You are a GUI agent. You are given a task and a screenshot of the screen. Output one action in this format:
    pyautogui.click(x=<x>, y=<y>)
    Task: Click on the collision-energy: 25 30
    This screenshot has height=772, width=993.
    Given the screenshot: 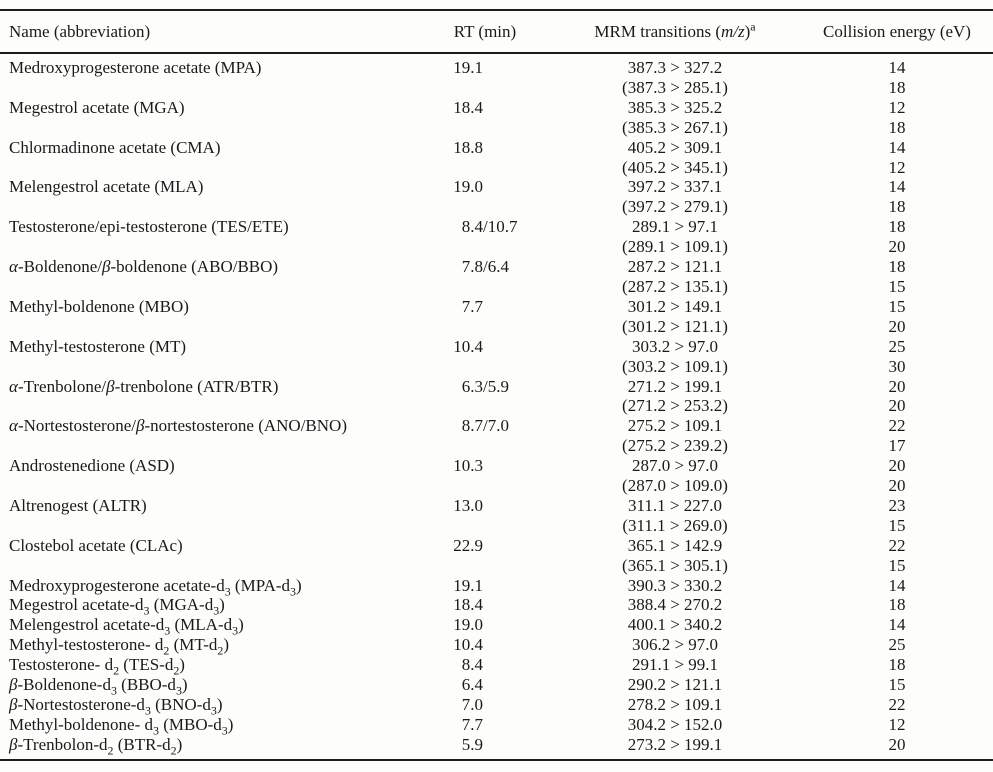 What is the action you would take?
    pyautogui.click(x=897, y=357)
    